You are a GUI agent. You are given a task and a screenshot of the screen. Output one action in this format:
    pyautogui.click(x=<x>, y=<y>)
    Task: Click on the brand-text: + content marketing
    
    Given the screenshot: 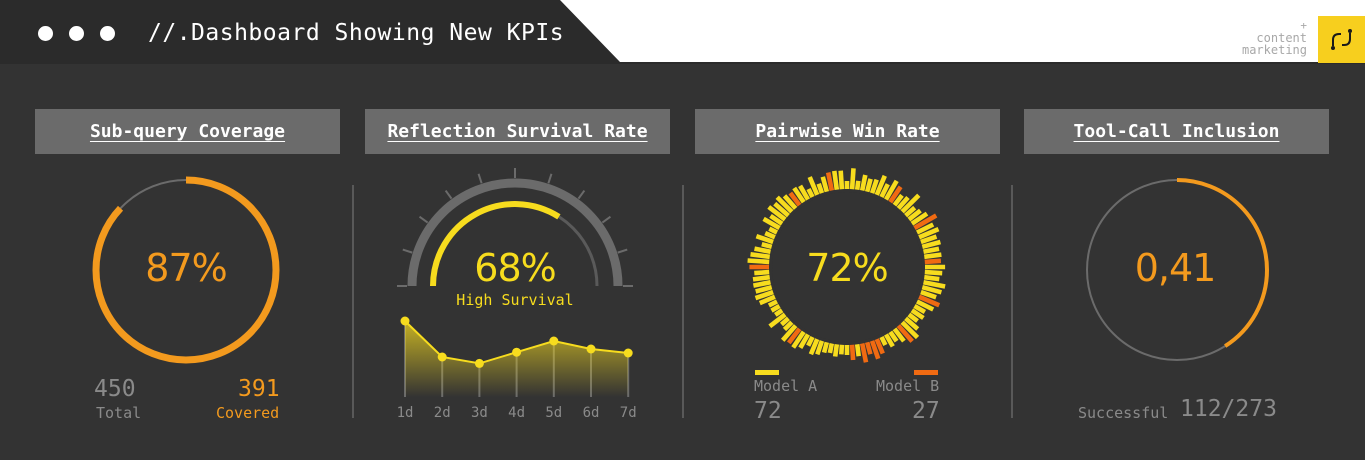 What is the action you would take?
    pyautogui.click(x=1274, y=38)
    